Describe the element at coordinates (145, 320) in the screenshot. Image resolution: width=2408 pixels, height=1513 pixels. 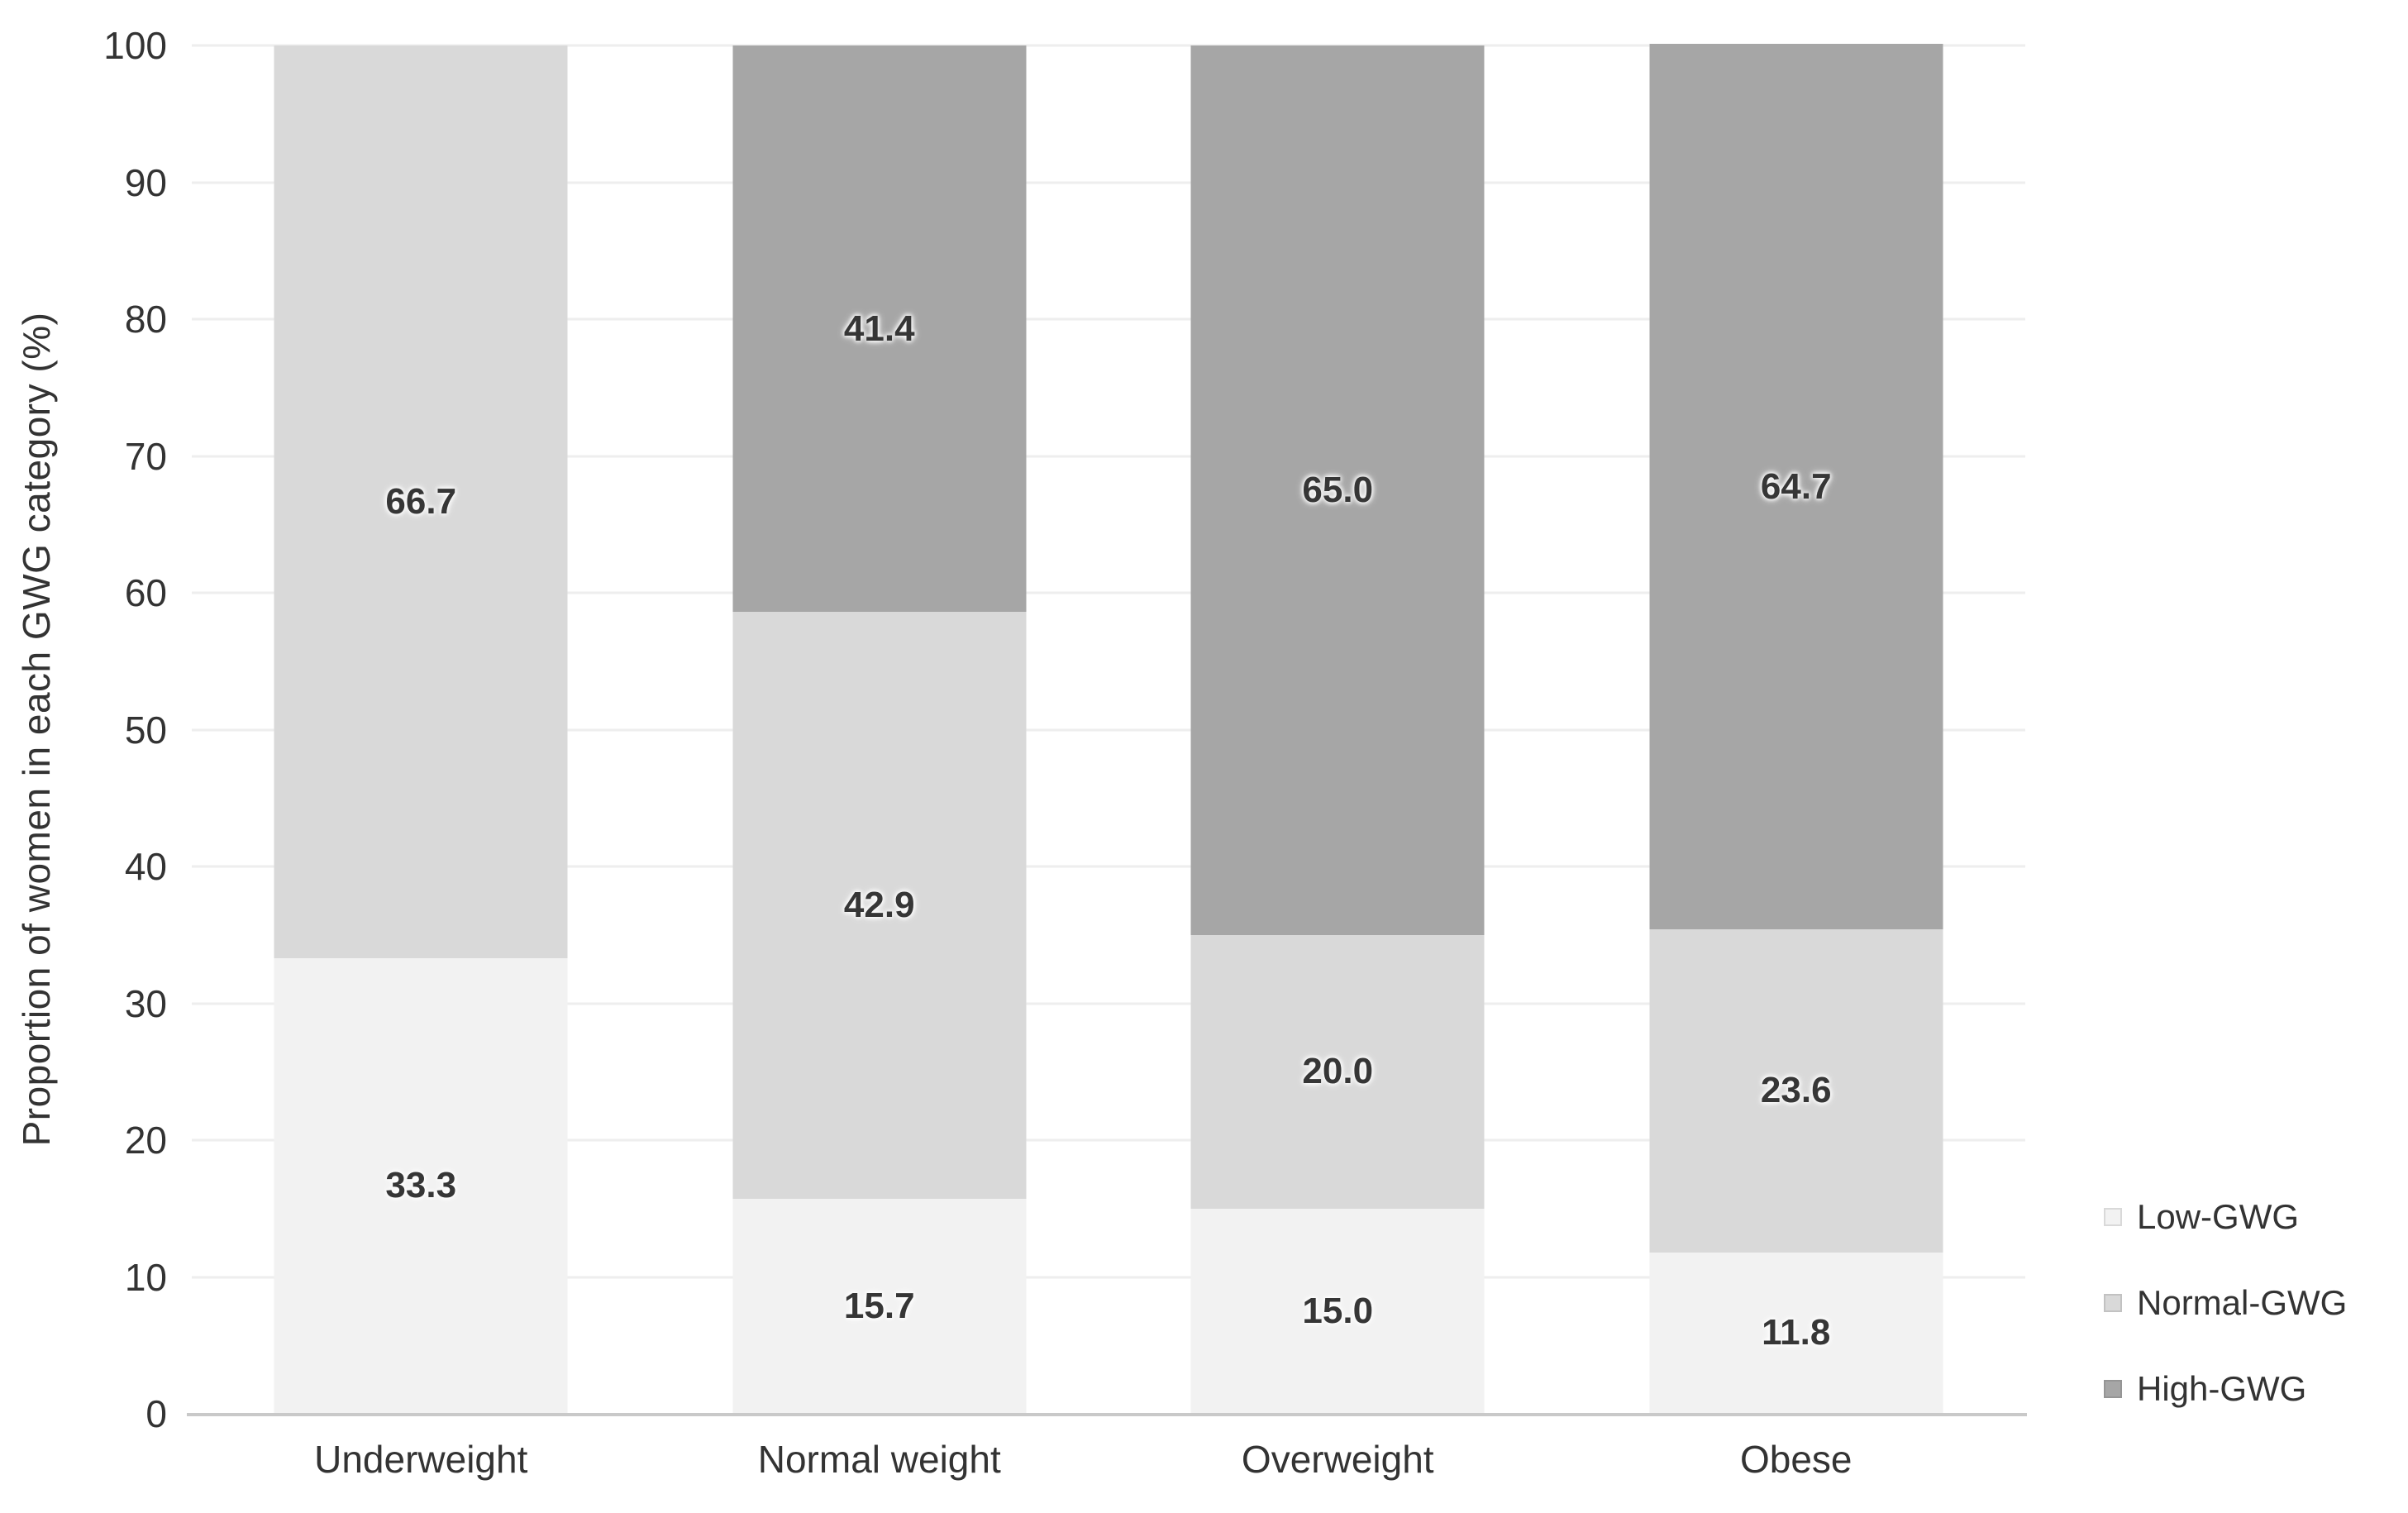
I see `y-tick-label-80: 80` at that location.